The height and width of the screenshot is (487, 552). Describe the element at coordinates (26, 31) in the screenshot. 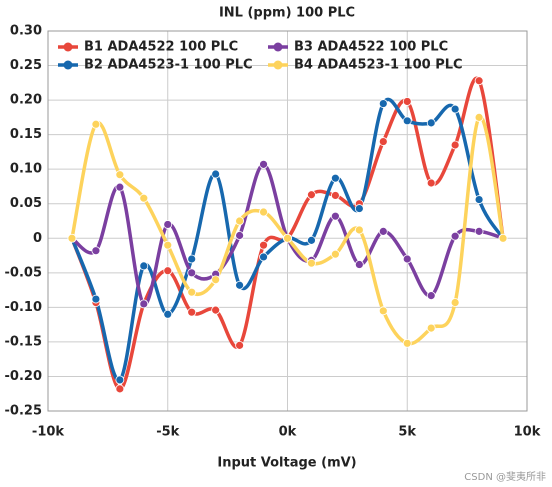

I see `y-tick-label: 0.30` at that location.